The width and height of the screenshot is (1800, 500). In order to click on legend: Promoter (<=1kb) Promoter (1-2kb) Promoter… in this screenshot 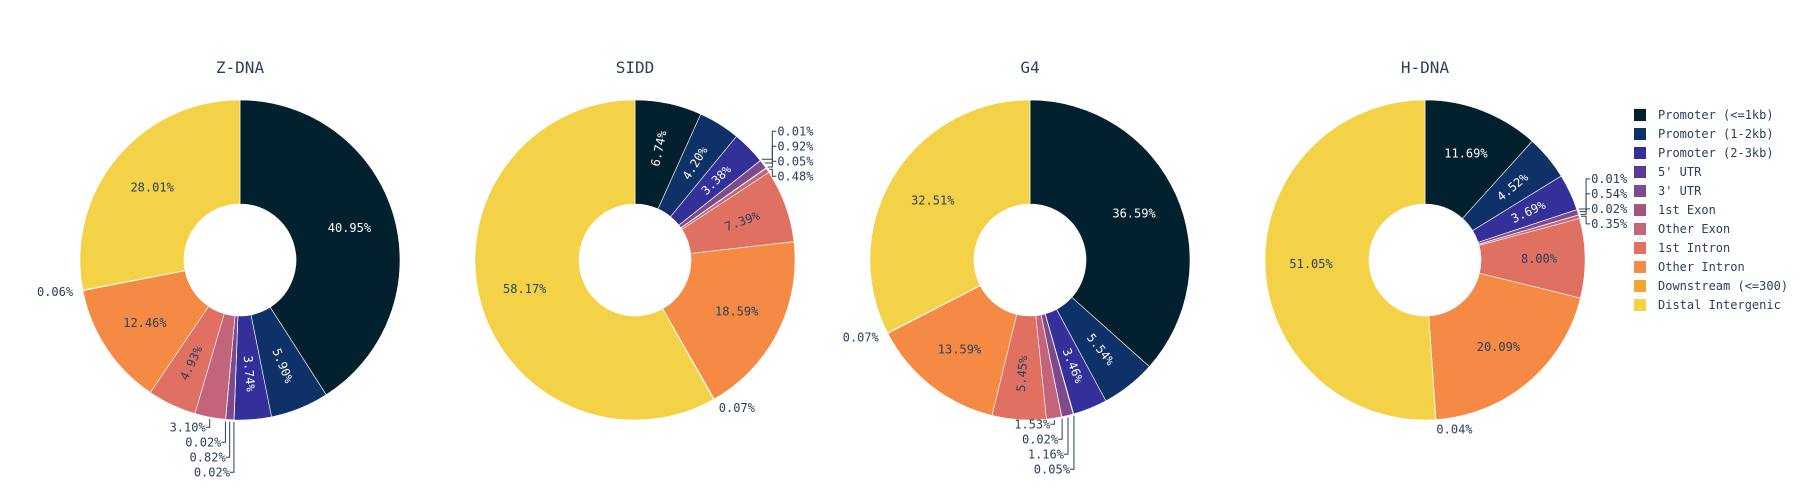, I will do `click(1711, 210)`.